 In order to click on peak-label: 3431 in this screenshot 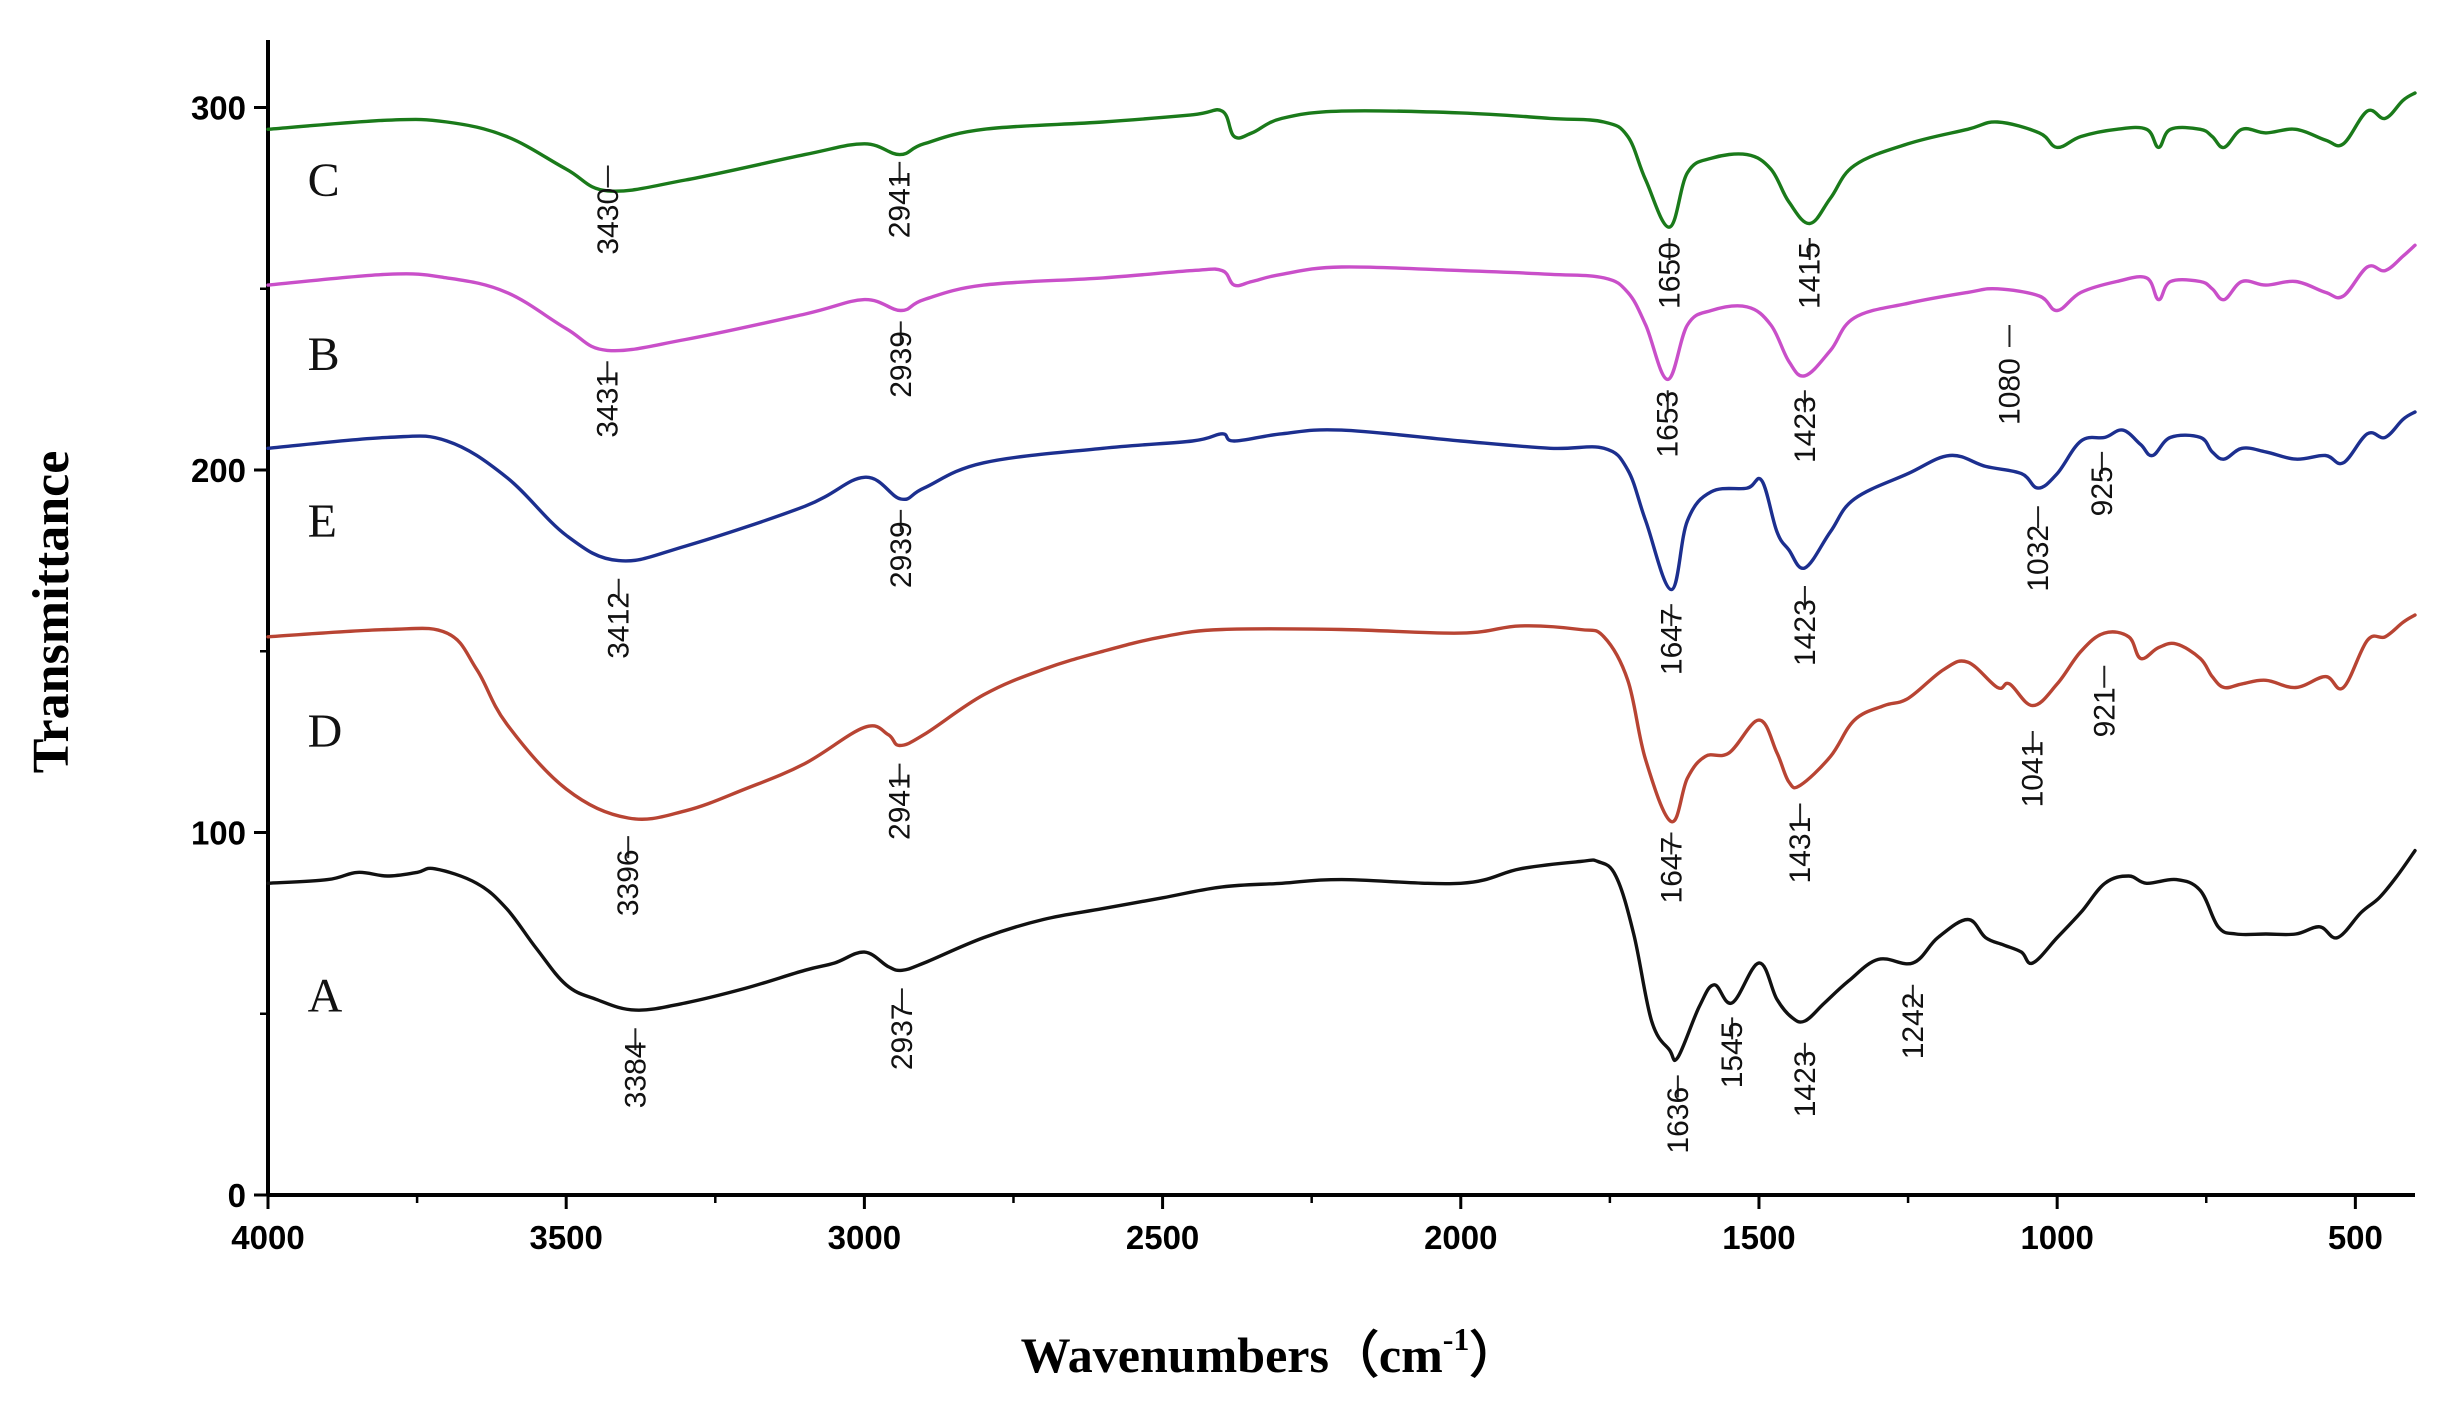, I will do `click(607, 404)`.